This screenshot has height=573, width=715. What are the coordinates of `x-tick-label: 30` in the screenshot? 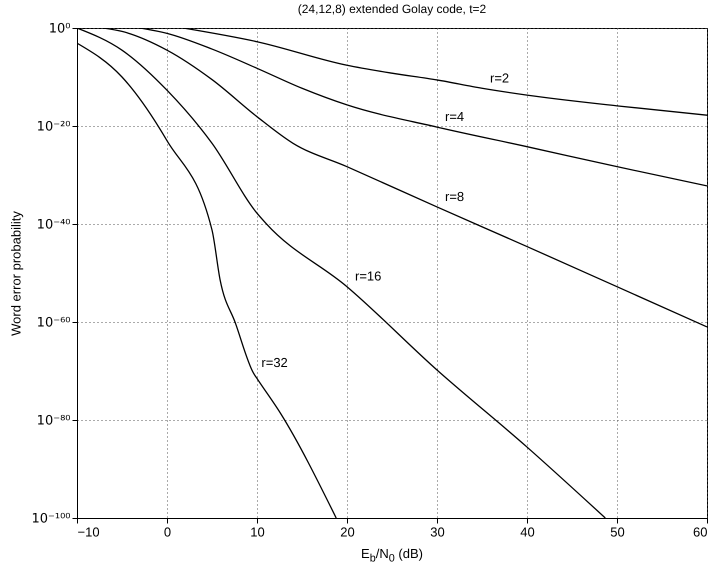 It's located at (437, 532).